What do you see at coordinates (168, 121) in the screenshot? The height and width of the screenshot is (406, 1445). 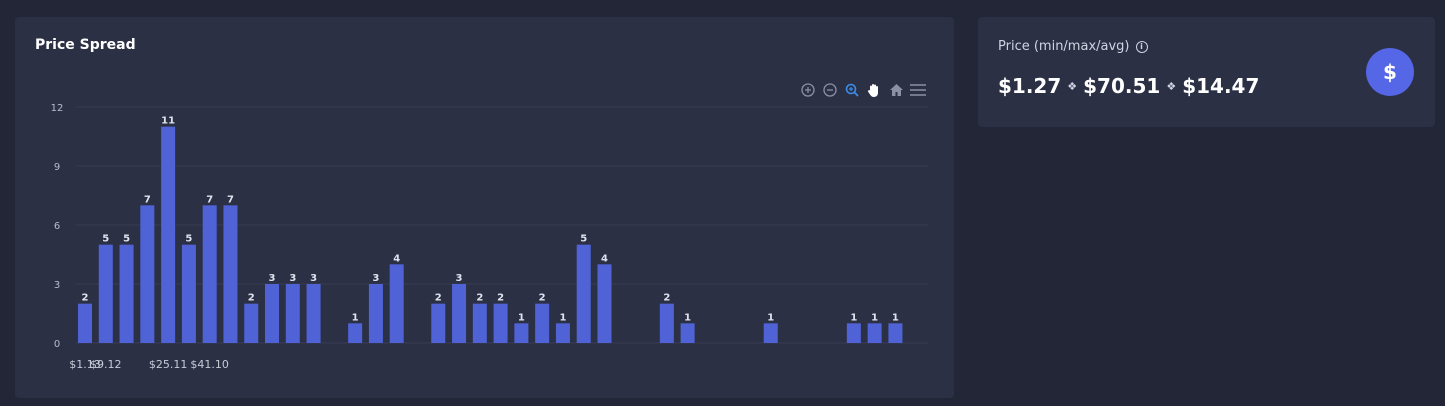 I see `bar-value-label: 11` at bounding box center [168, 121].